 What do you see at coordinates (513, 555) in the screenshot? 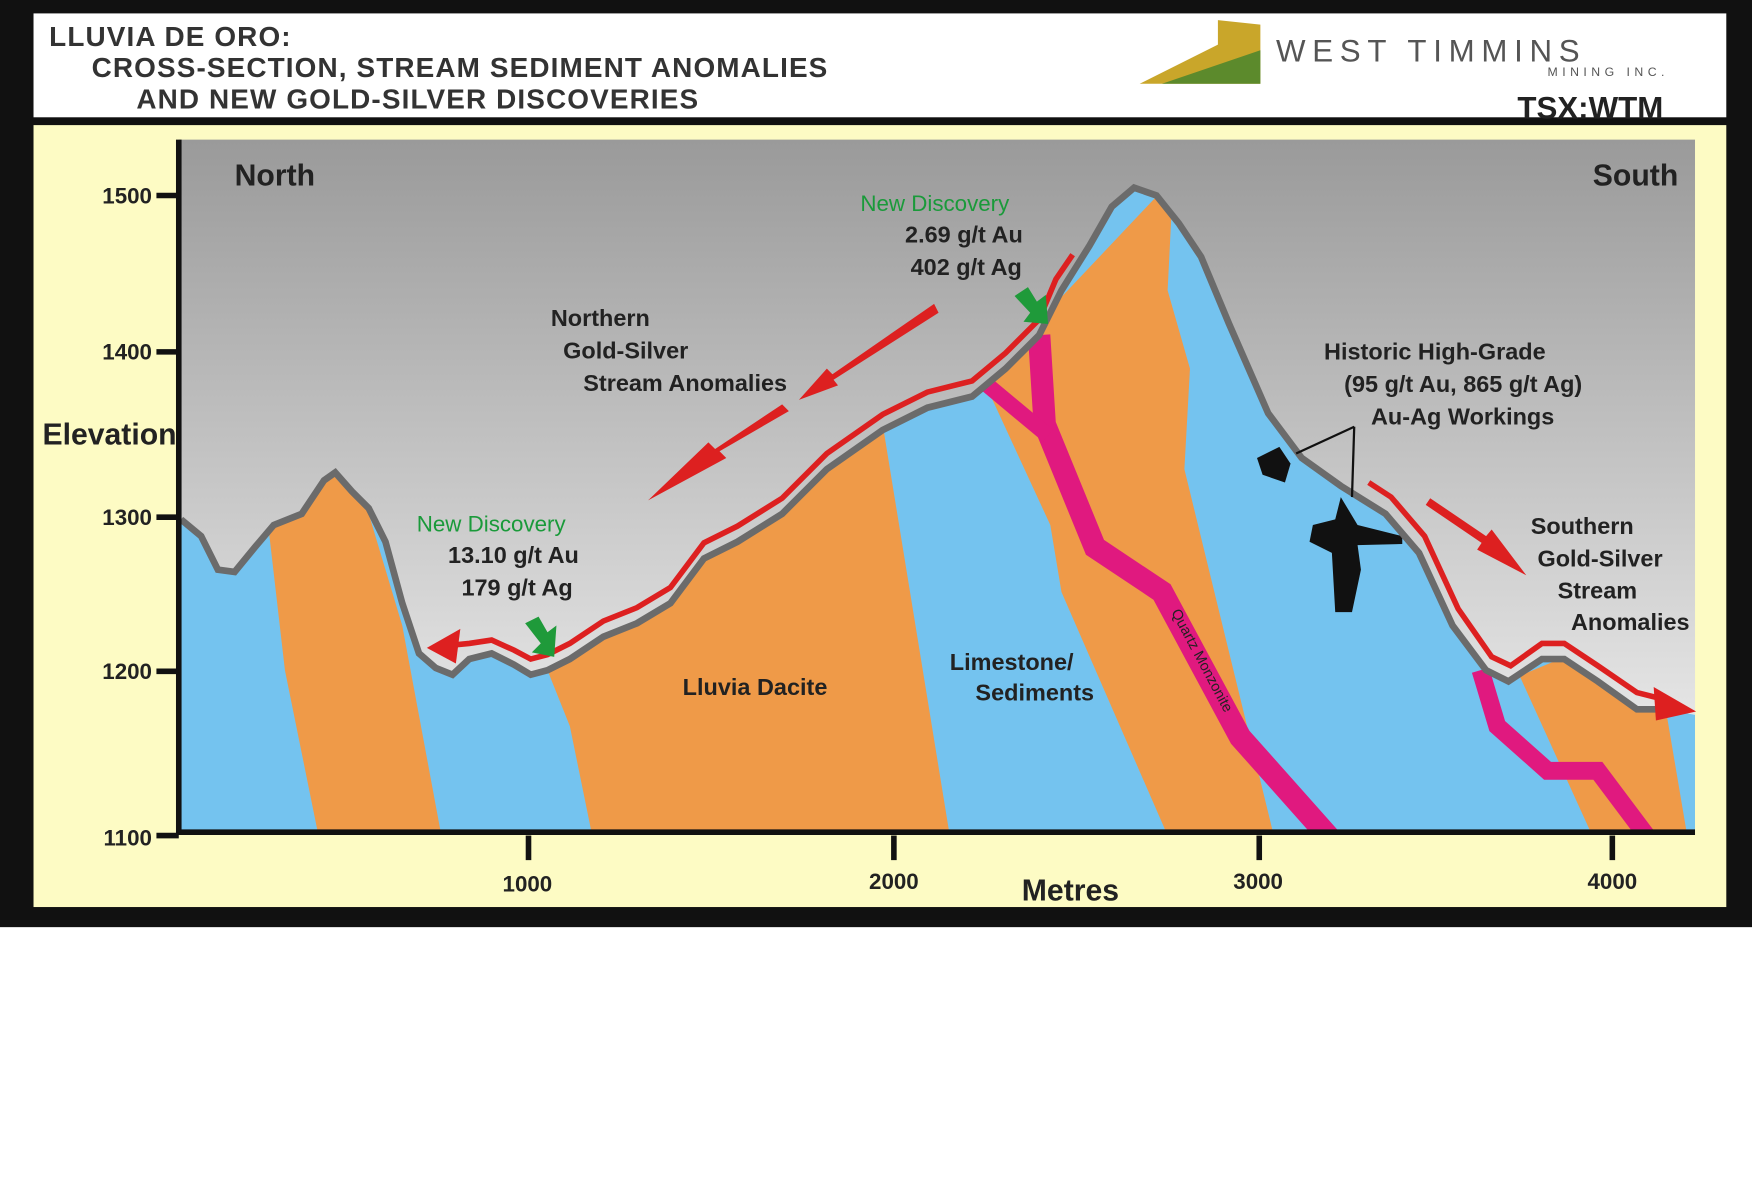
I see `discovery-grade: 13.10 g/t Au` at bounding box center [513, 555].